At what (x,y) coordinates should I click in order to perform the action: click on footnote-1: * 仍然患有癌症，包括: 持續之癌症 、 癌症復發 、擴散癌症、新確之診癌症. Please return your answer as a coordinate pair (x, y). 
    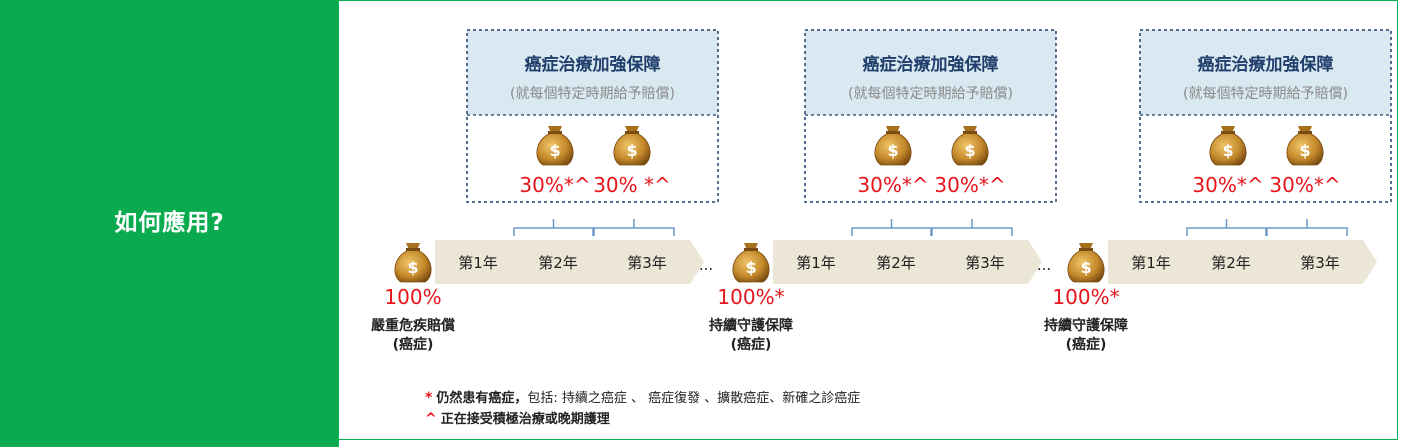
    Looking at the image, I should click on (642, 398).